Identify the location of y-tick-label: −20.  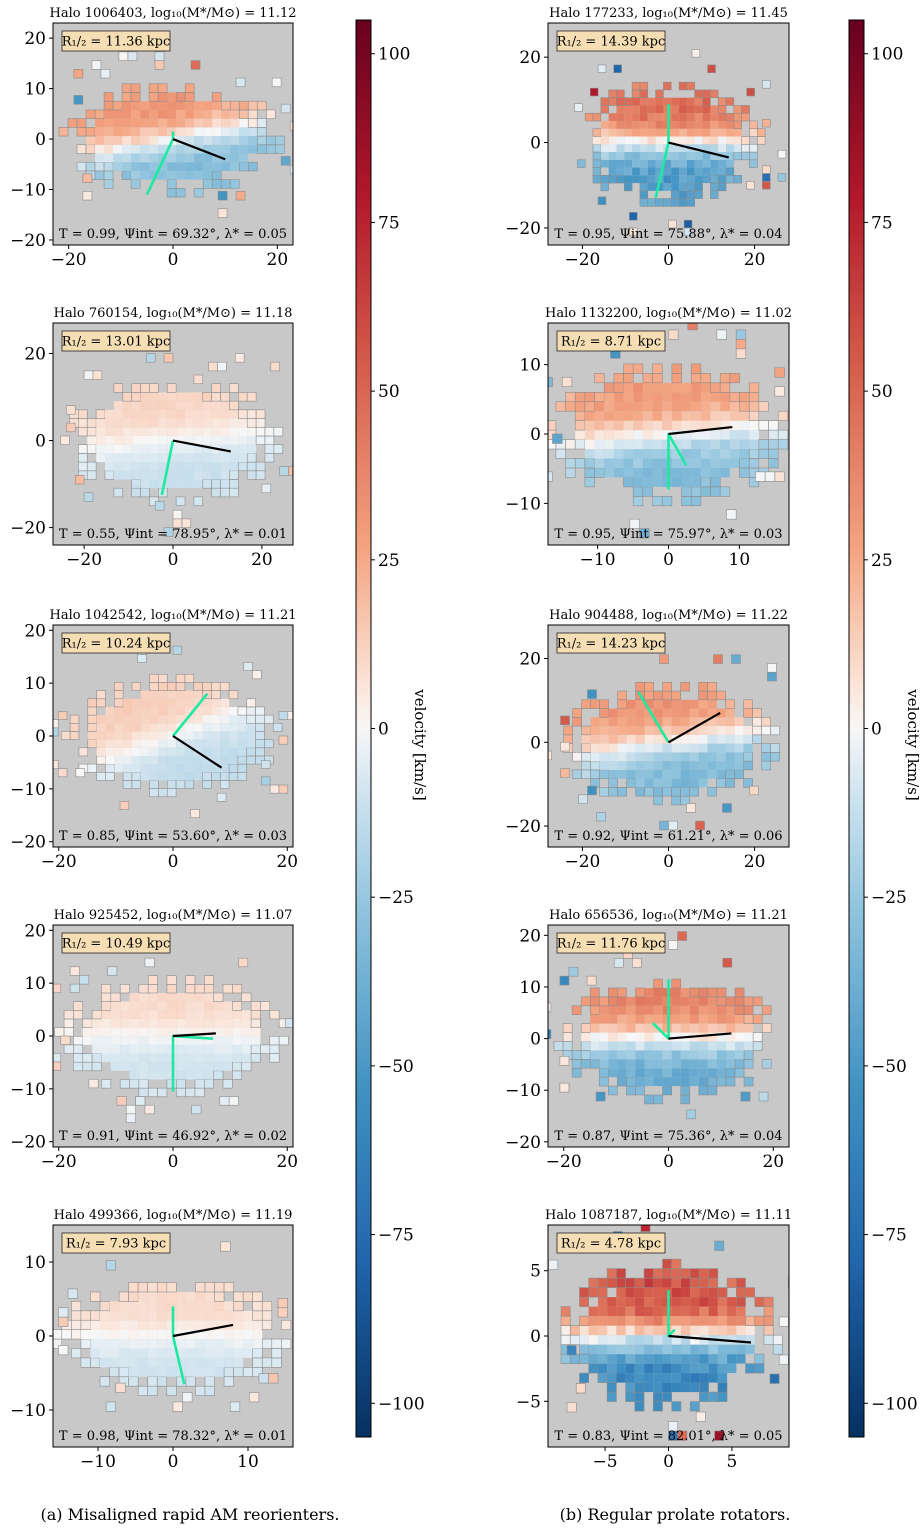
(523, 1143).